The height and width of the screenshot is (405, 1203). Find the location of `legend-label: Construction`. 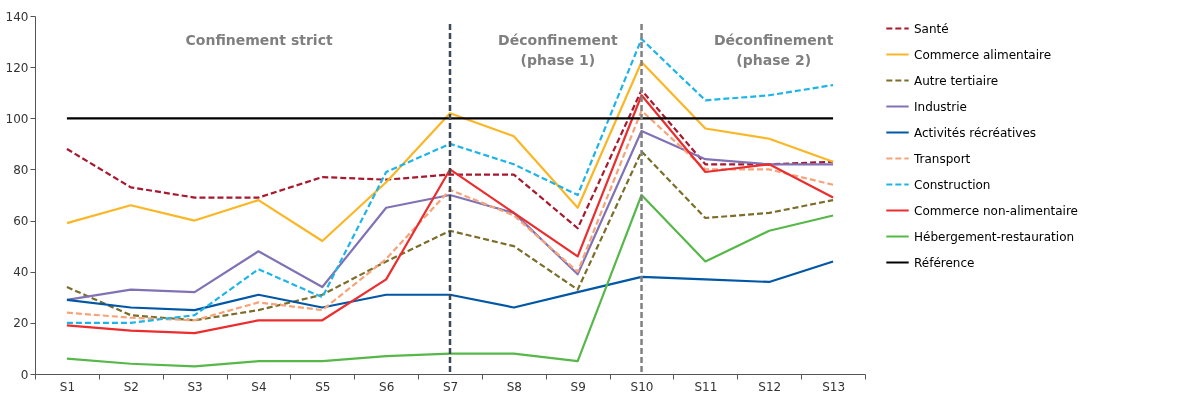

legend-label: Construction is located at coordinates (952, 184).